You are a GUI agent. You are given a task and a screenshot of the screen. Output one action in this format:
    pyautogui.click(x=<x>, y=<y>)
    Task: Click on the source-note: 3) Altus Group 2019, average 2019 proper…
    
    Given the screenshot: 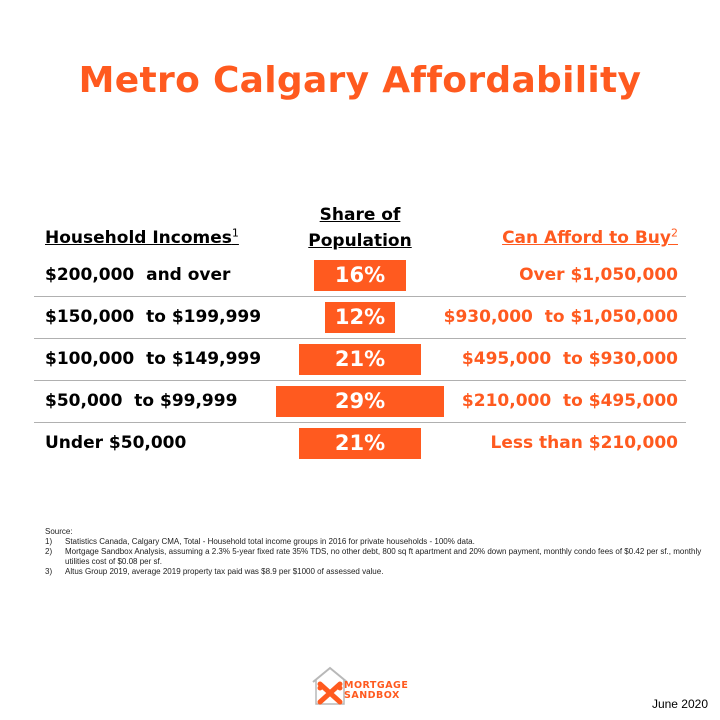 What is the action you would take?
    pyautogui.click(x=375, y=572)
    